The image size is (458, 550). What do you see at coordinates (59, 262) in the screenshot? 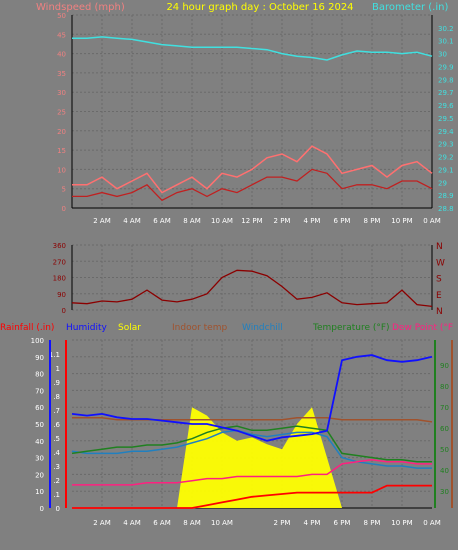
I see `direction-tick-label: 270` at bounding box center [59, 262].